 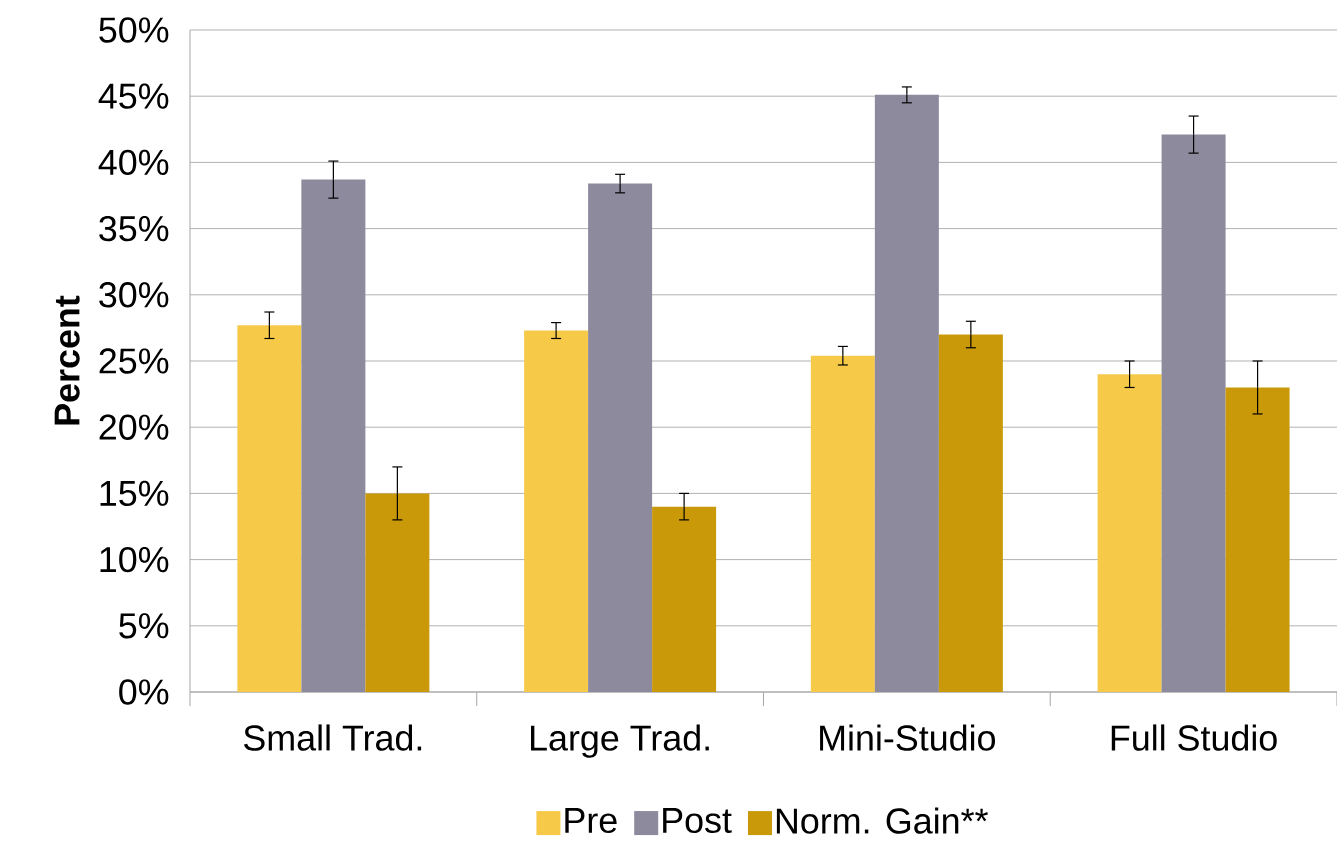 I want to click on y-tick-label: 30%, so click(x=134, y=295).